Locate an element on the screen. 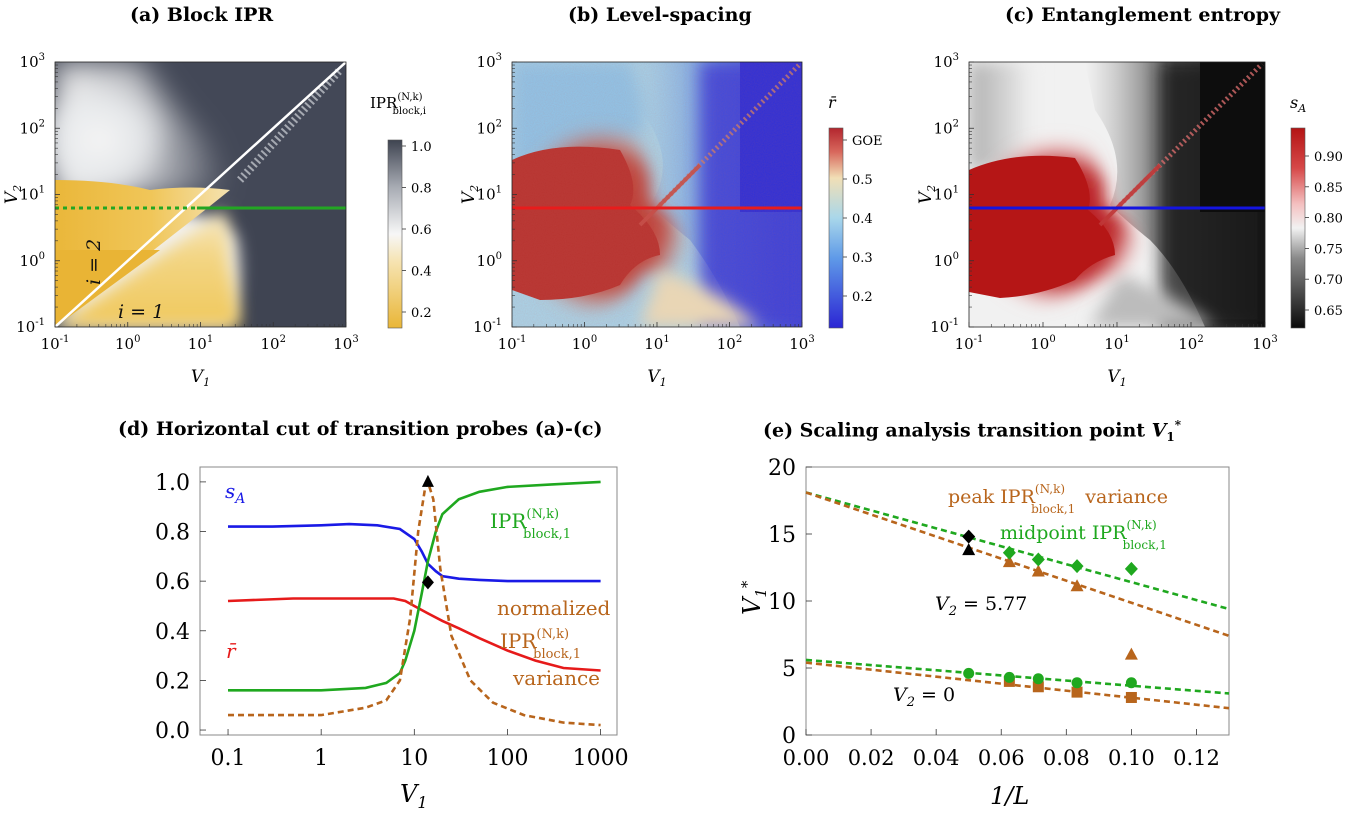  label-e-peak-main: peak IPR is located at coordinates (992, 497).